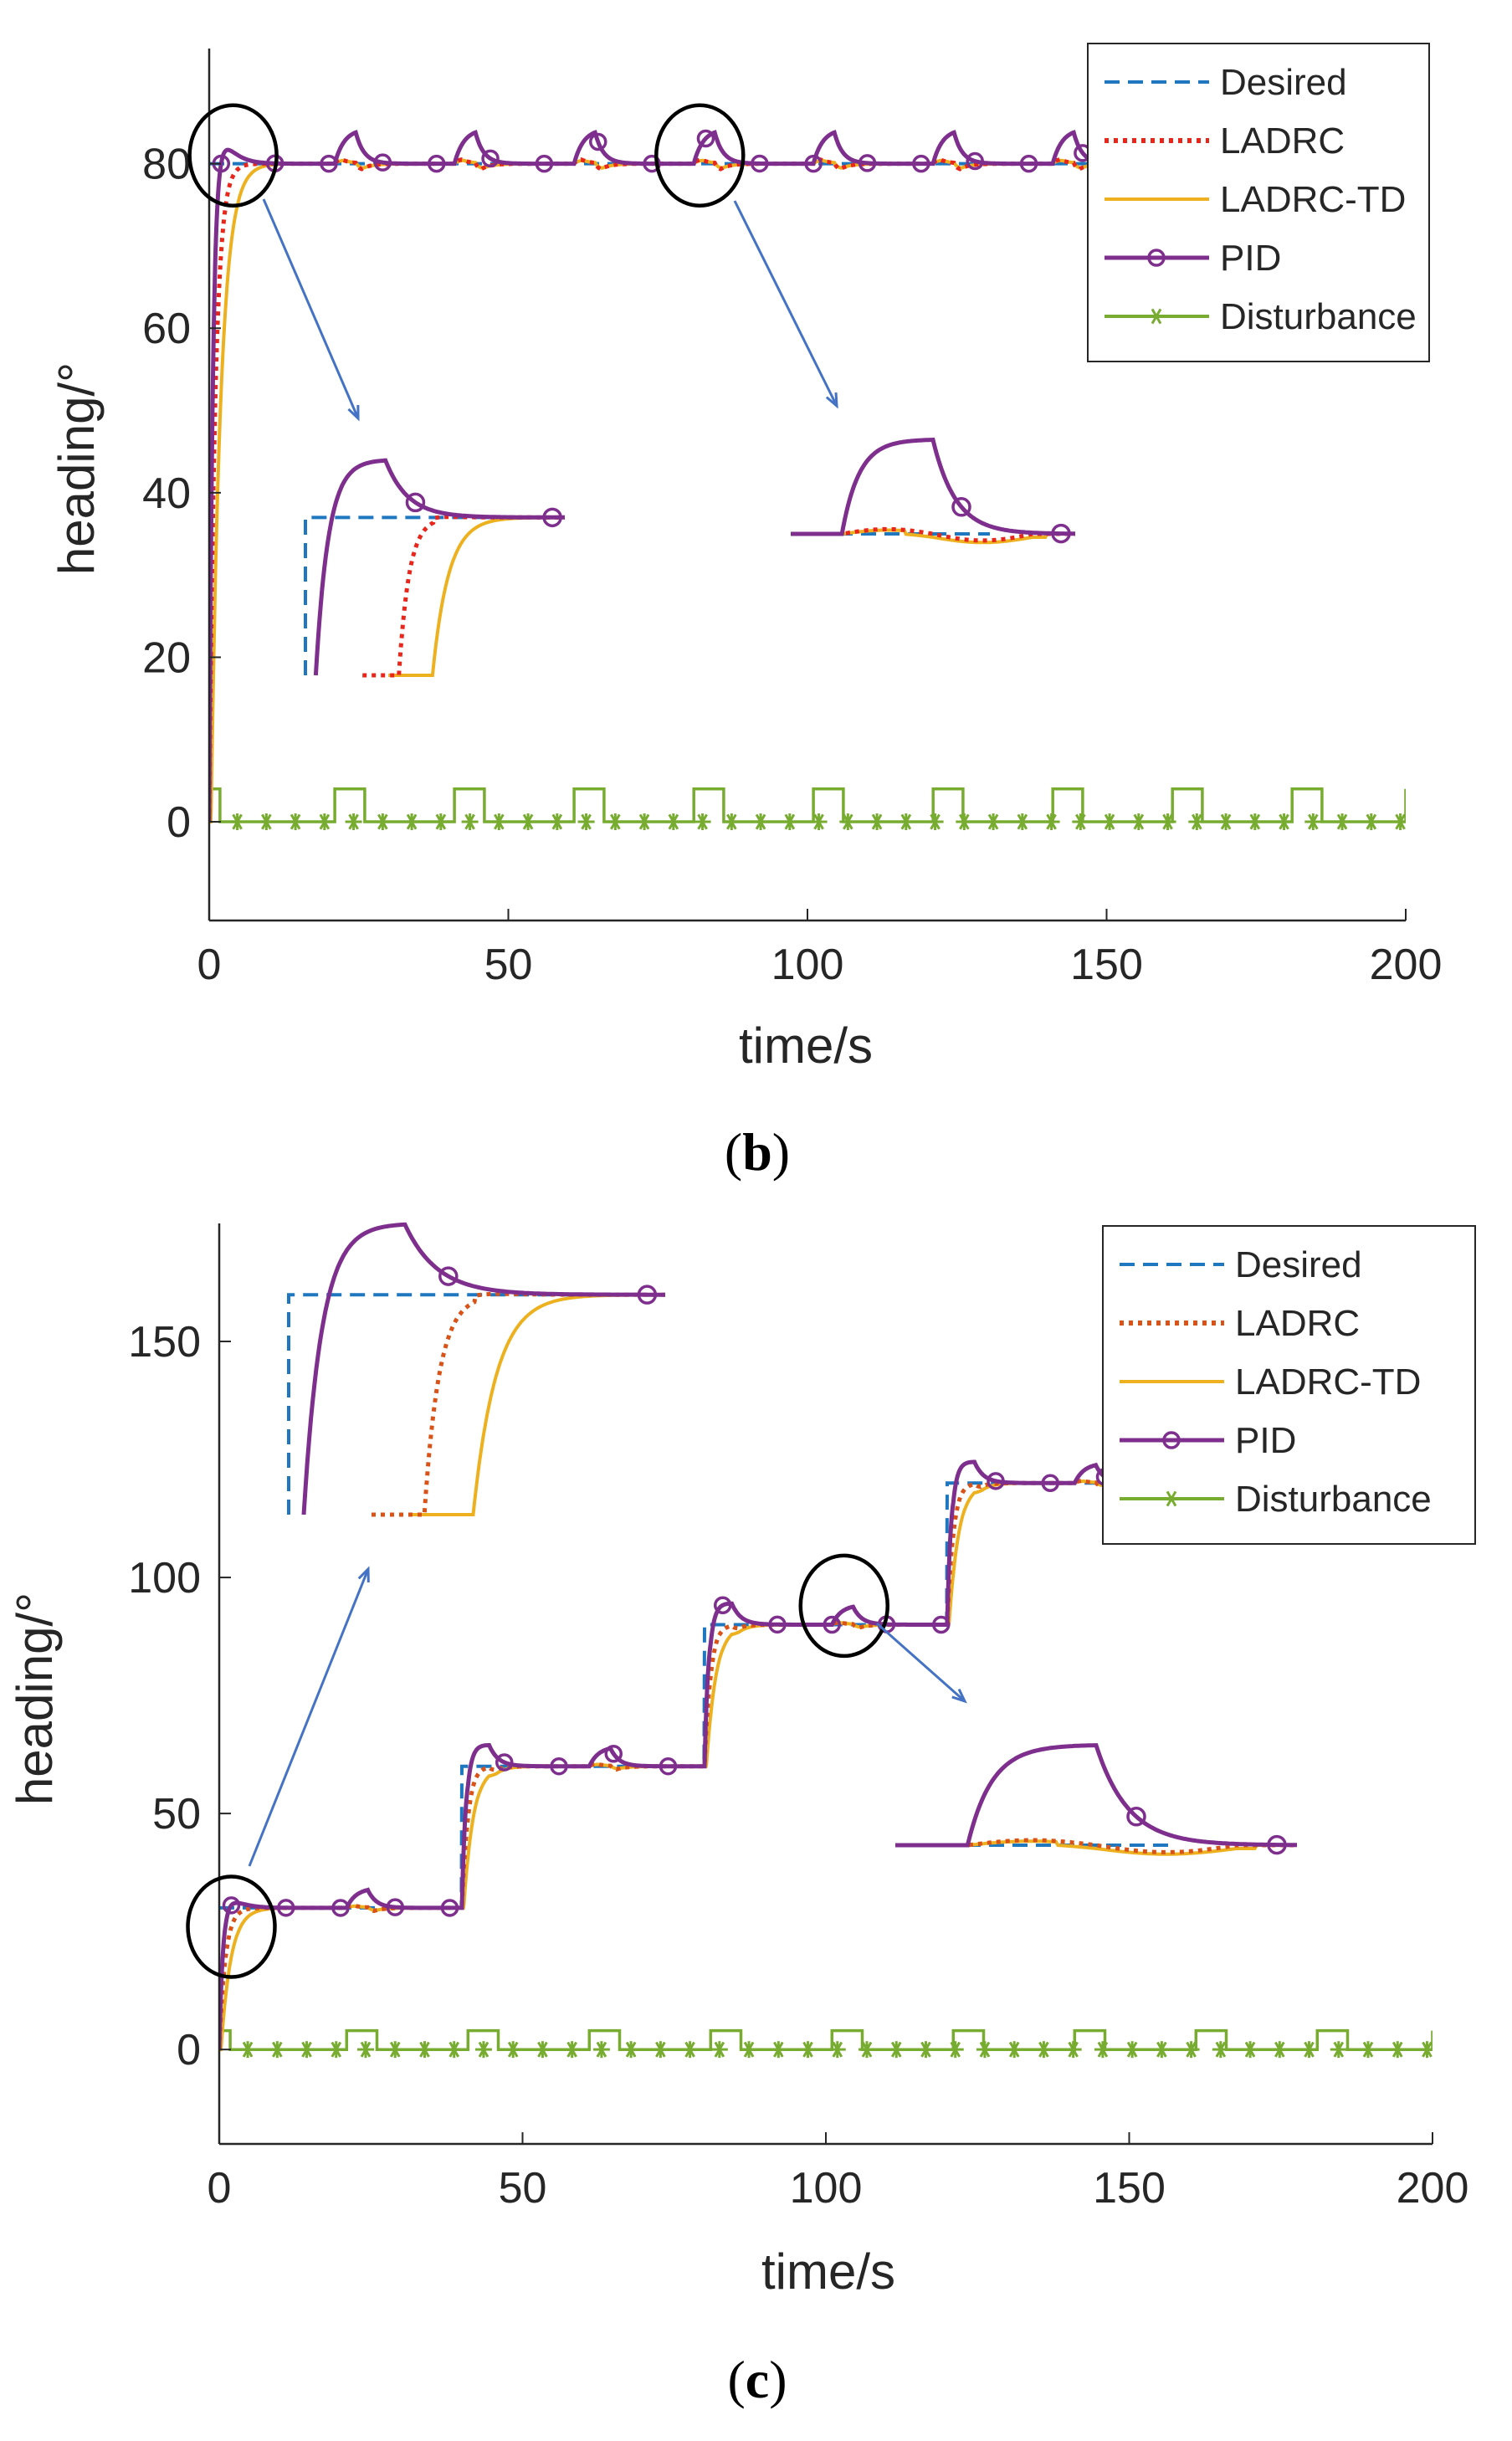 The height and width of the screenshot is (2441, 1512). Describe the element at coordinates (1265, 1440) in the screenshot. I see `legend-label: PID` at that location.